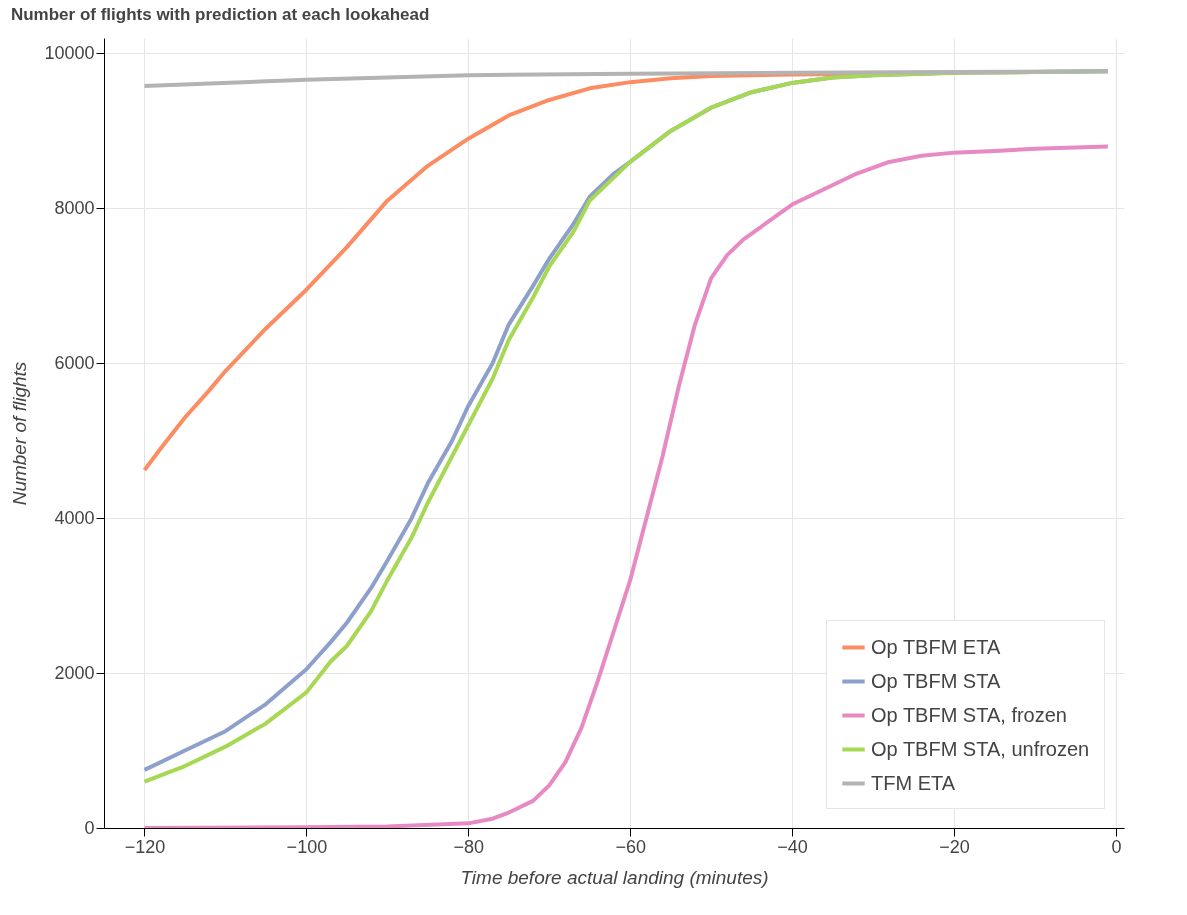 This screenshot has width=1187, height=915. What do you see at coordinates (74, 362) in the screenshot?
I see `y-tick-label: 6000` at bounding box center [74, 362].